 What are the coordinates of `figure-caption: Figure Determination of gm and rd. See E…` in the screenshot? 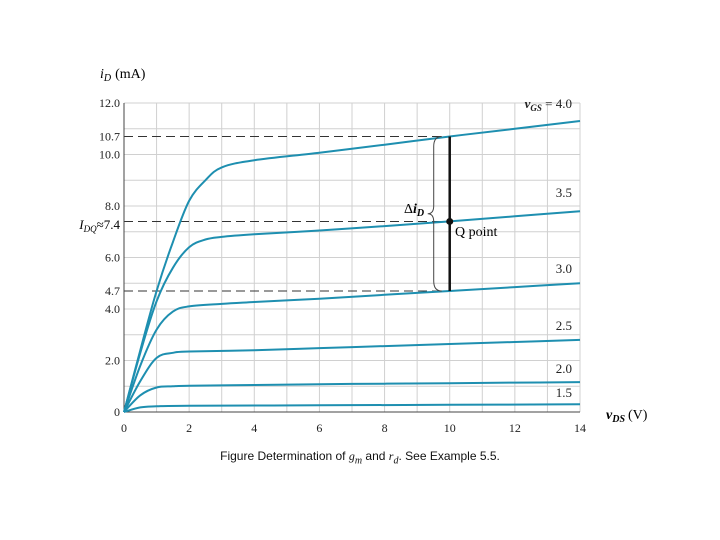 It's located at (360, 457).